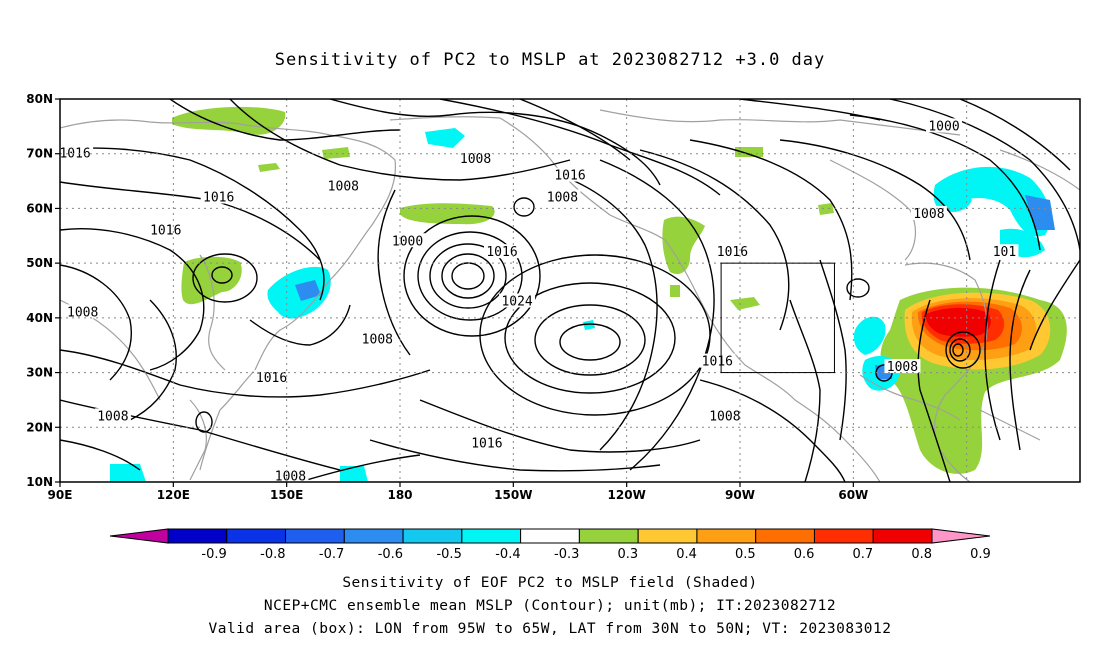  Describe the element at coordinates (745, 554) in the screenshot. I see `colorbar-tick-label: 0.5` at that location.